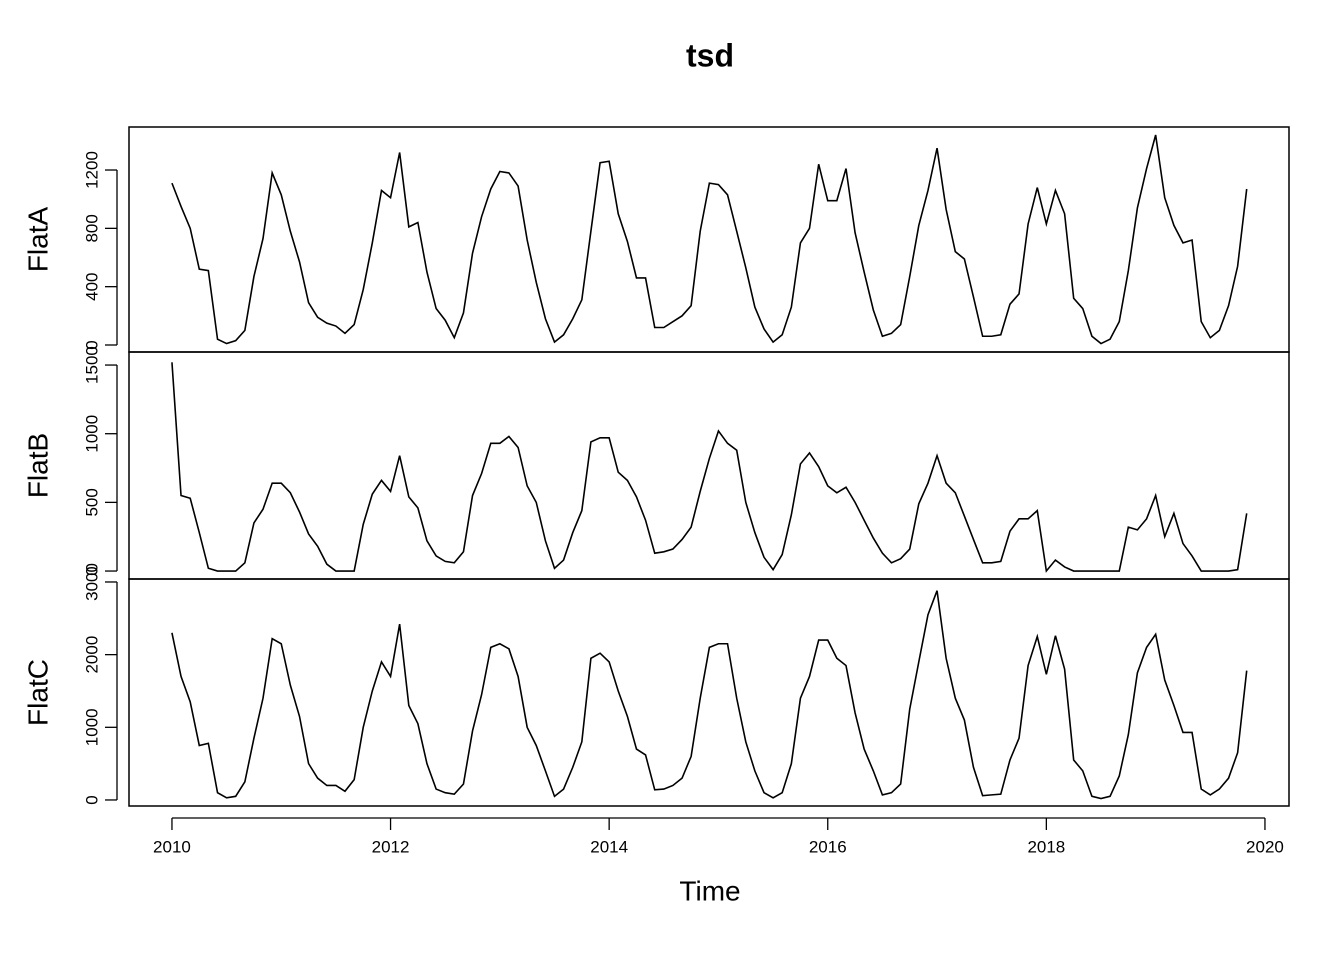 Image resolution: width=1344 pixels, height=960 pixels. I want to click on y-tick-label: 500, so click(91, 502).